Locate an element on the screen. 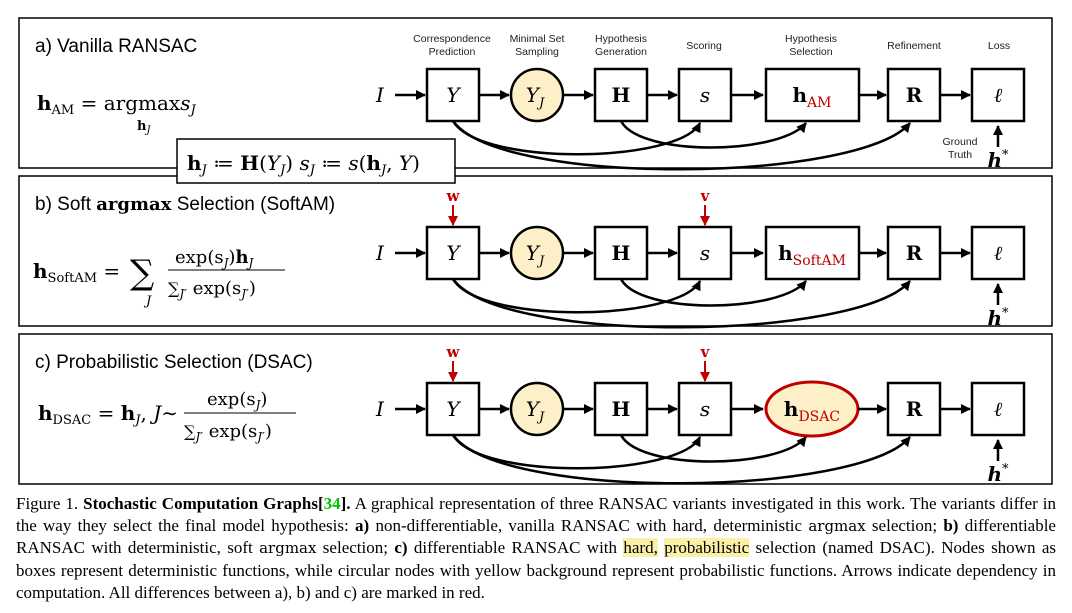 This screenshot has height=613, width=1072. stage-label-selection: Hypothesis Selection is located at coordinates (811, 45).